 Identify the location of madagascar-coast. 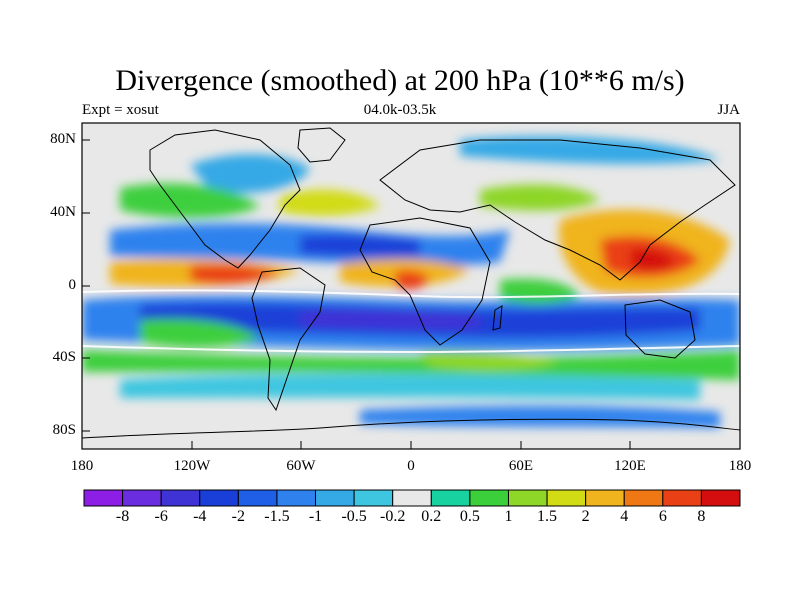
(497, 318).